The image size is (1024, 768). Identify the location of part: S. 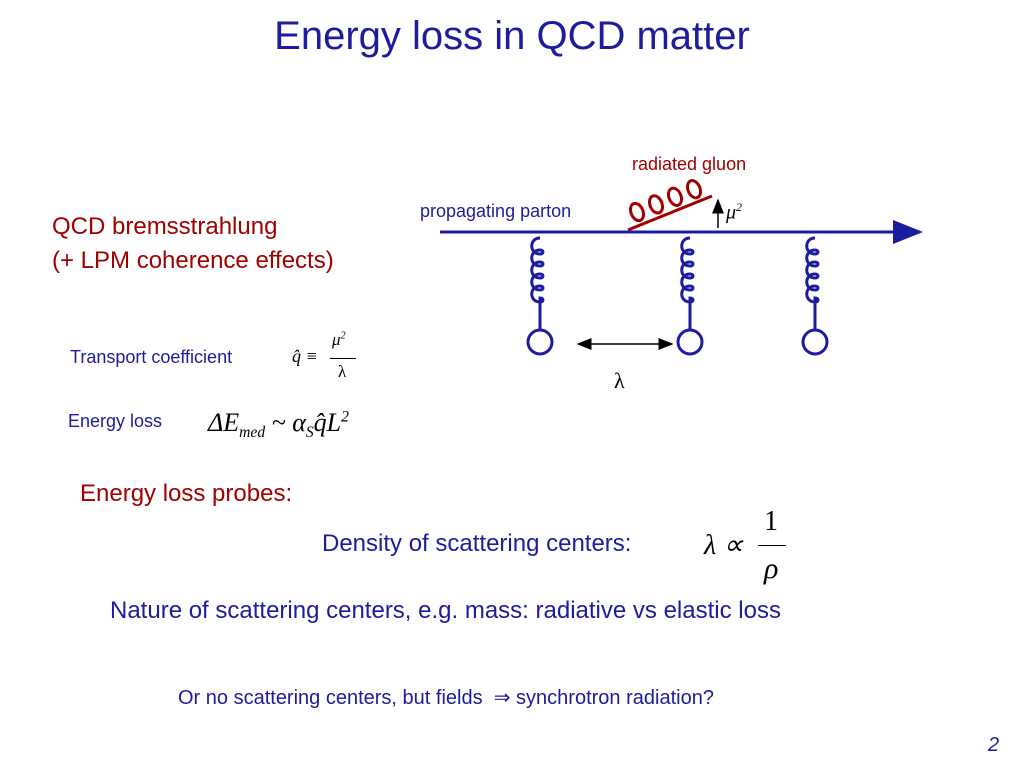
(309, 433).